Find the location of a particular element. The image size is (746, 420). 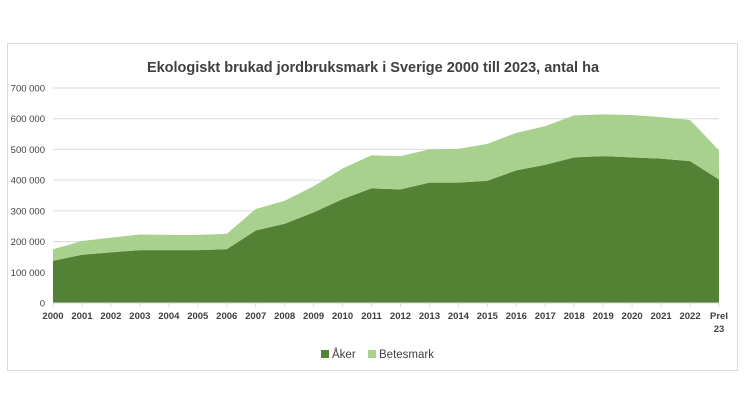

y-tick-label: 0 is located at coordinates (42, 304).